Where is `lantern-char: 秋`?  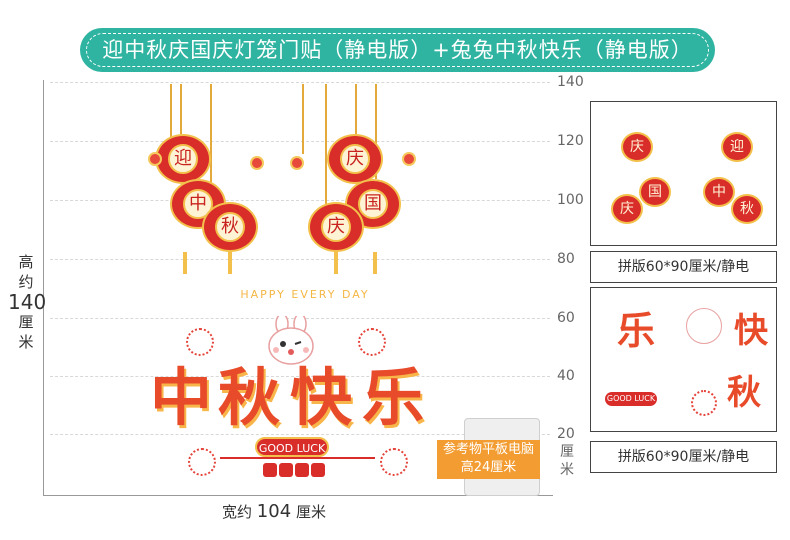 lantern-char: 秋 is located at coordinates (230, 227).